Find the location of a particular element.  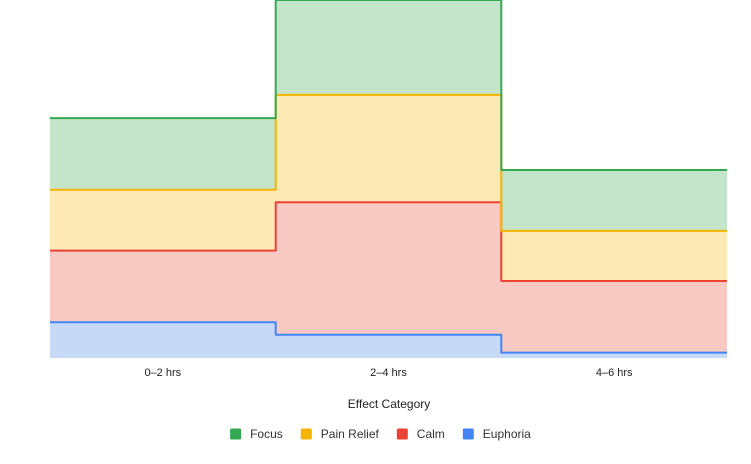

line-euphoria is located at coordinates (388, 337).